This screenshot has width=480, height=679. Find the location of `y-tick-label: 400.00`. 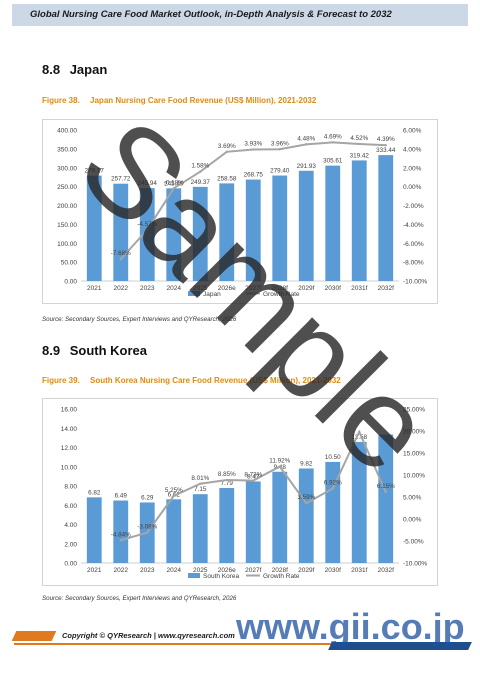

y-tick-label: 400.00 is located at coordinates (67, 131).